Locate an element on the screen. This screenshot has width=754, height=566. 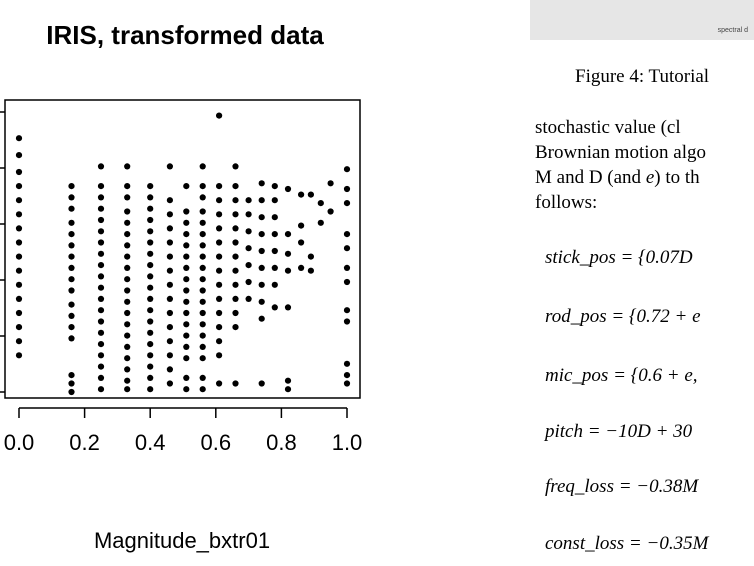
equation-rod-pos: rod_pos = {0.72 + e is located at coordinates (623, 316).